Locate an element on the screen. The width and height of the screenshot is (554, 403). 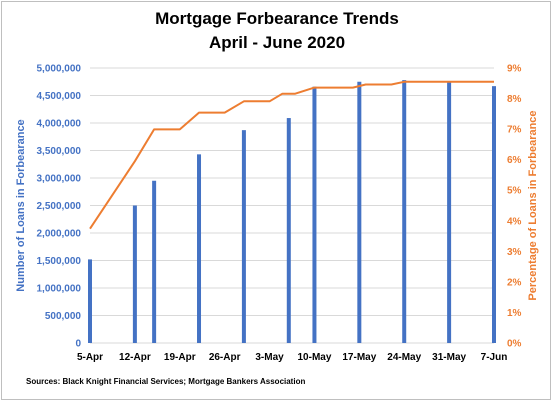
y-left-axis-label: Number of Loans in Forbearance is located at coordinates (21, 205).